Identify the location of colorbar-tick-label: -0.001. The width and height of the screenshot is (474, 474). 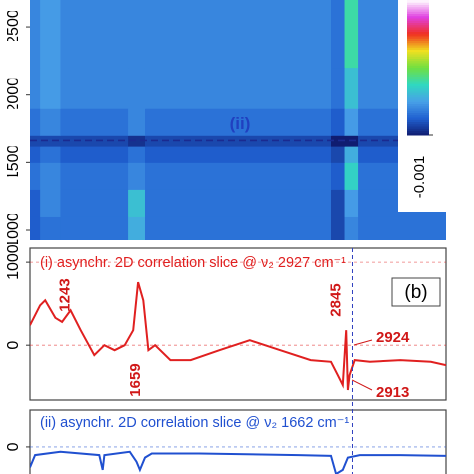
(419, 177).